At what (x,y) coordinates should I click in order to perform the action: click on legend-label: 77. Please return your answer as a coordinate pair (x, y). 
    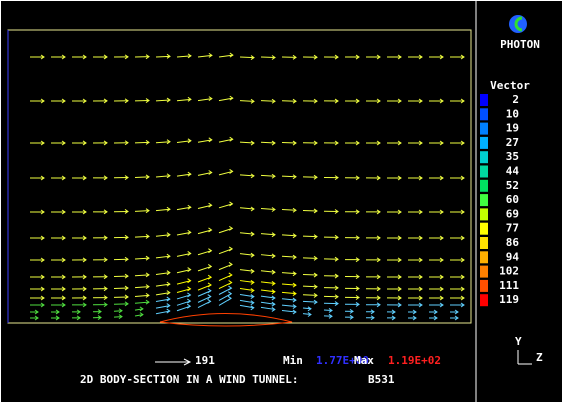
    Looking at the image, I should click on (512, 228).